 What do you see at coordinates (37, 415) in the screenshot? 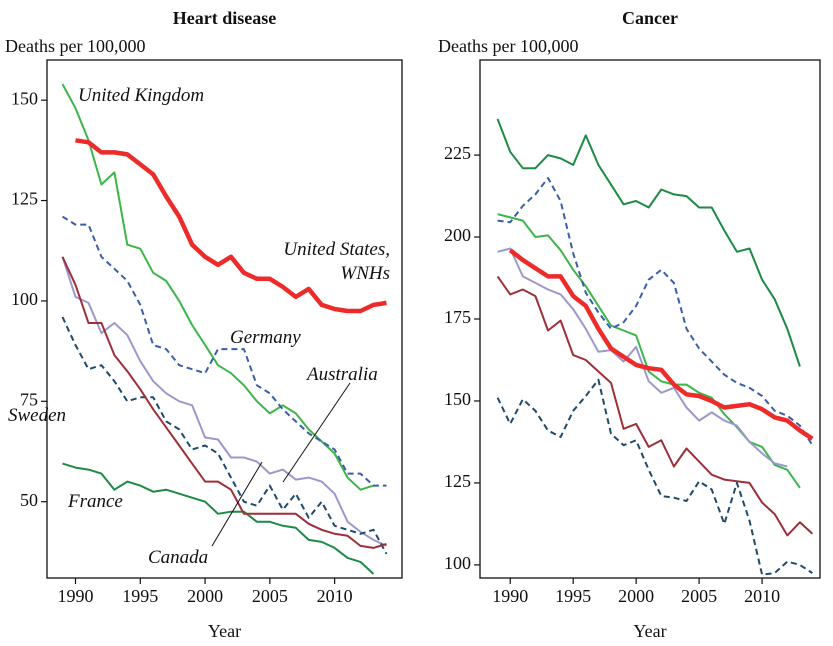
I see `series-label: Sweden` at bounding box center [37, 415].